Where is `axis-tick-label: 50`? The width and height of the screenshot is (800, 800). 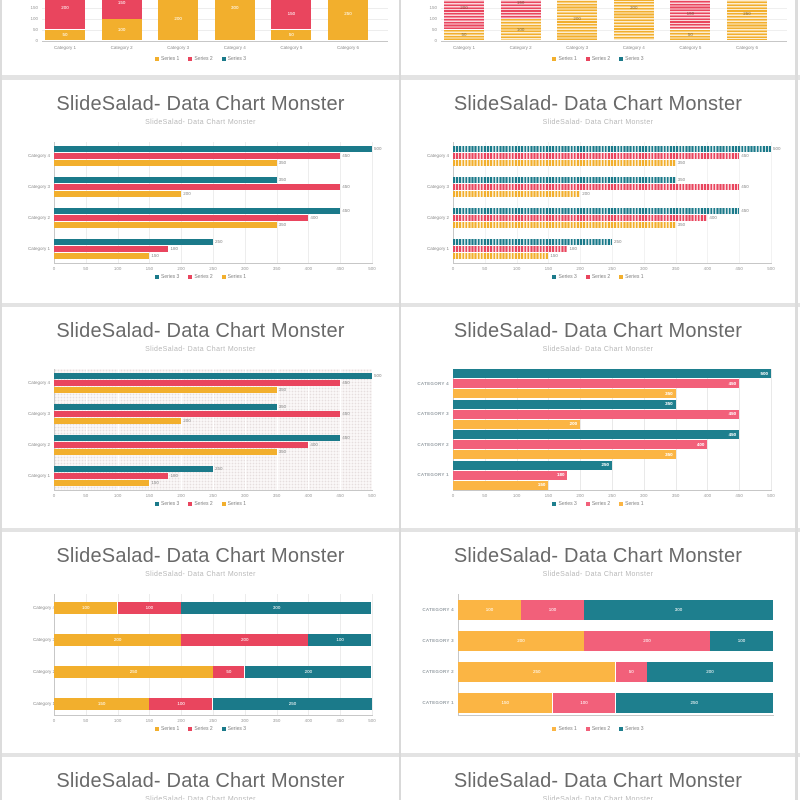
axis-tick-label: 50 is located at coordinates (86, 720).